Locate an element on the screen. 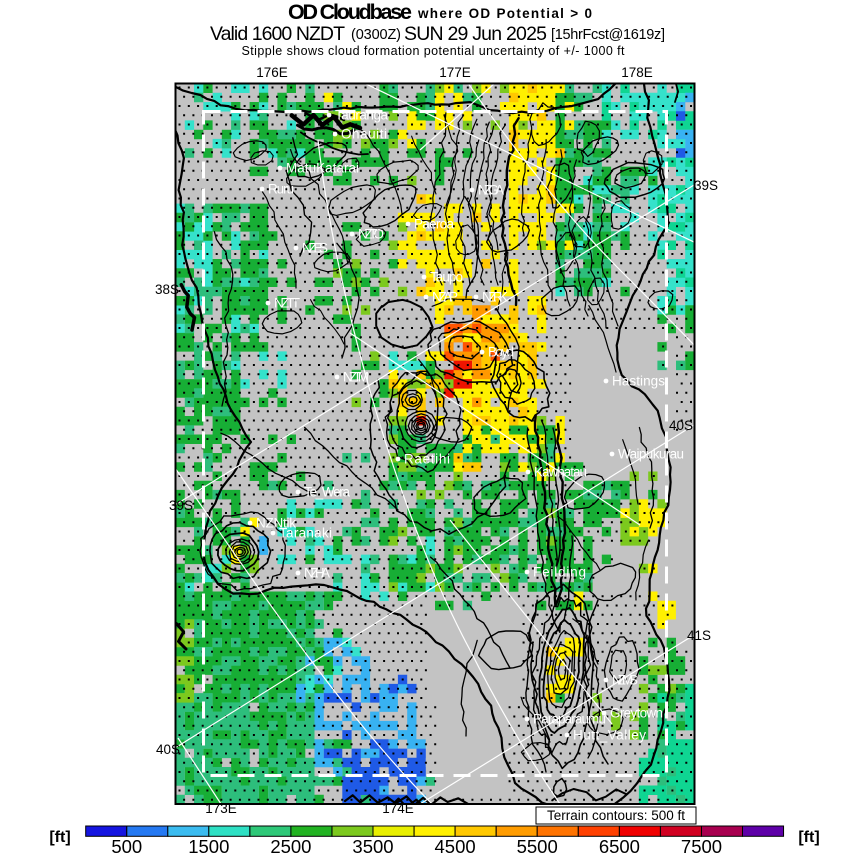 This screenshot has width=850, height=860. svg-text: 4500 is located at coordinates (455, 846).